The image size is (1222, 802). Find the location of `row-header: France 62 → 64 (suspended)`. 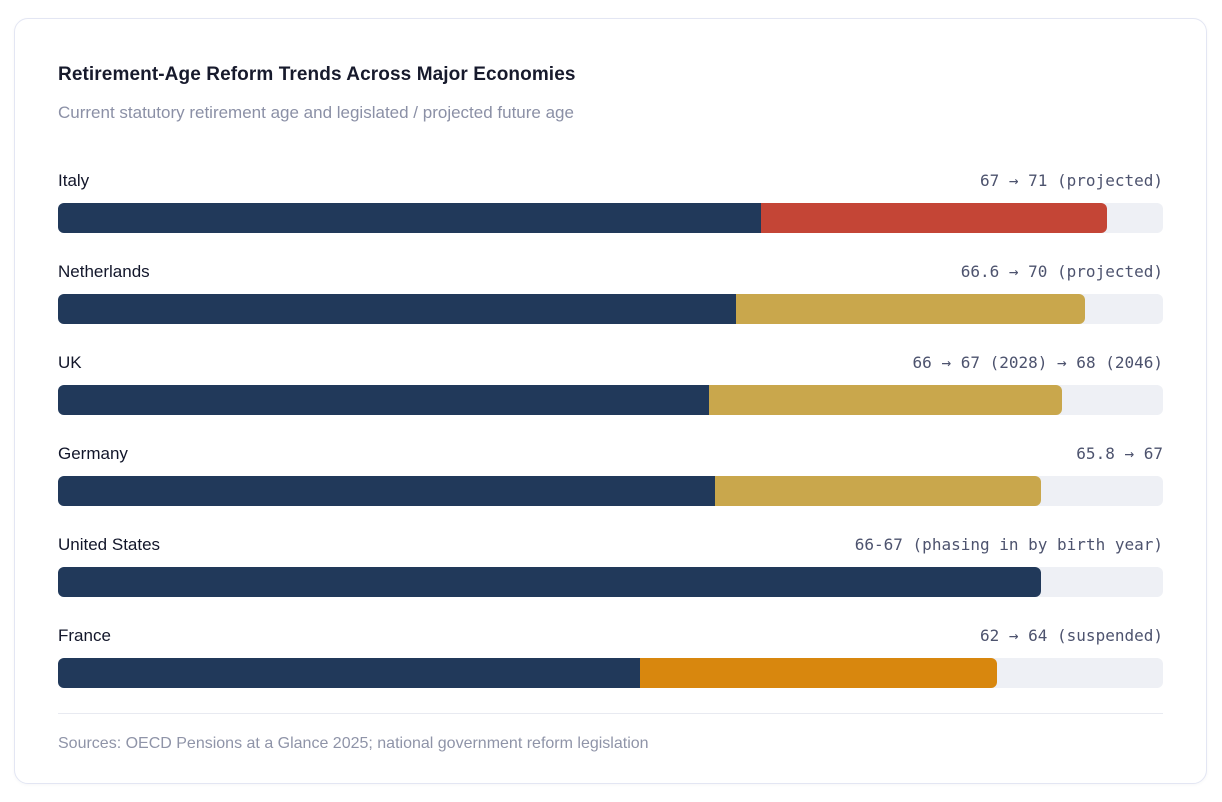

row-header: France 62 → 64 (suspended) is located at coordinates (610, 635).